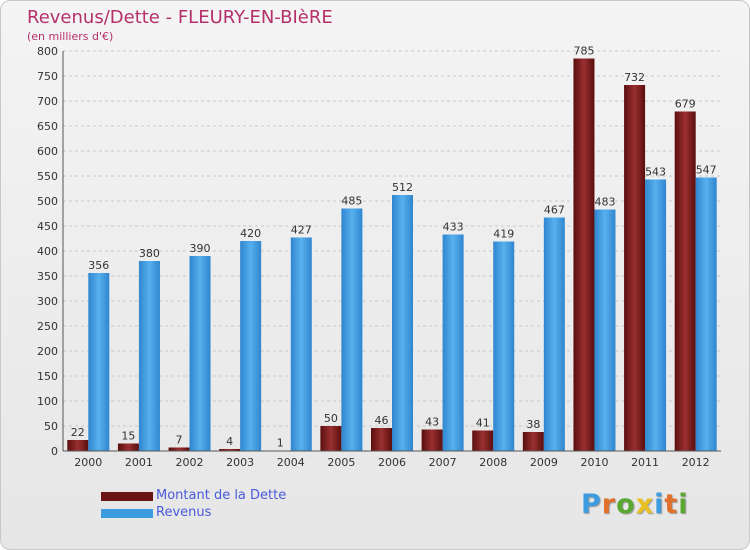 The height and width of the screenshot is (550, 750). What do you see at coordinates (47, 251) in the screenshot?
I see `y-tick-label: 400` at bounding box center [47, 251].